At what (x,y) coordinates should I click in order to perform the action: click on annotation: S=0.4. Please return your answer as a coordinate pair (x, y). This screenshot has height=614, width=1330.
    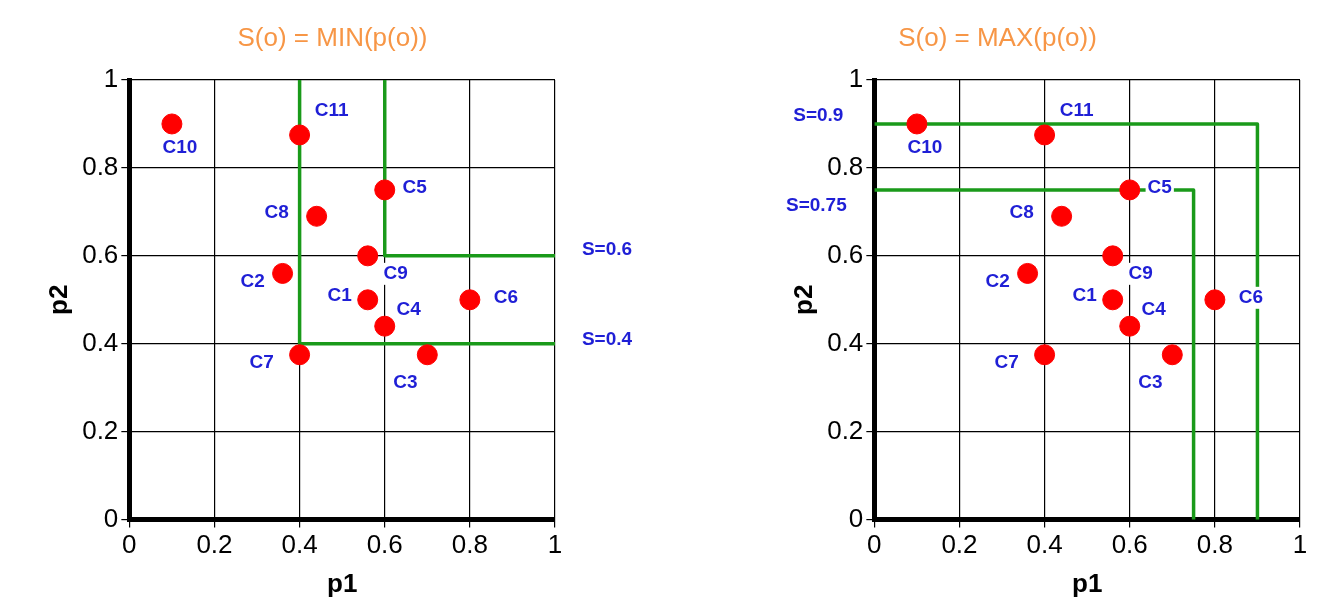
    Looking at the image, I should click on (607, 338).